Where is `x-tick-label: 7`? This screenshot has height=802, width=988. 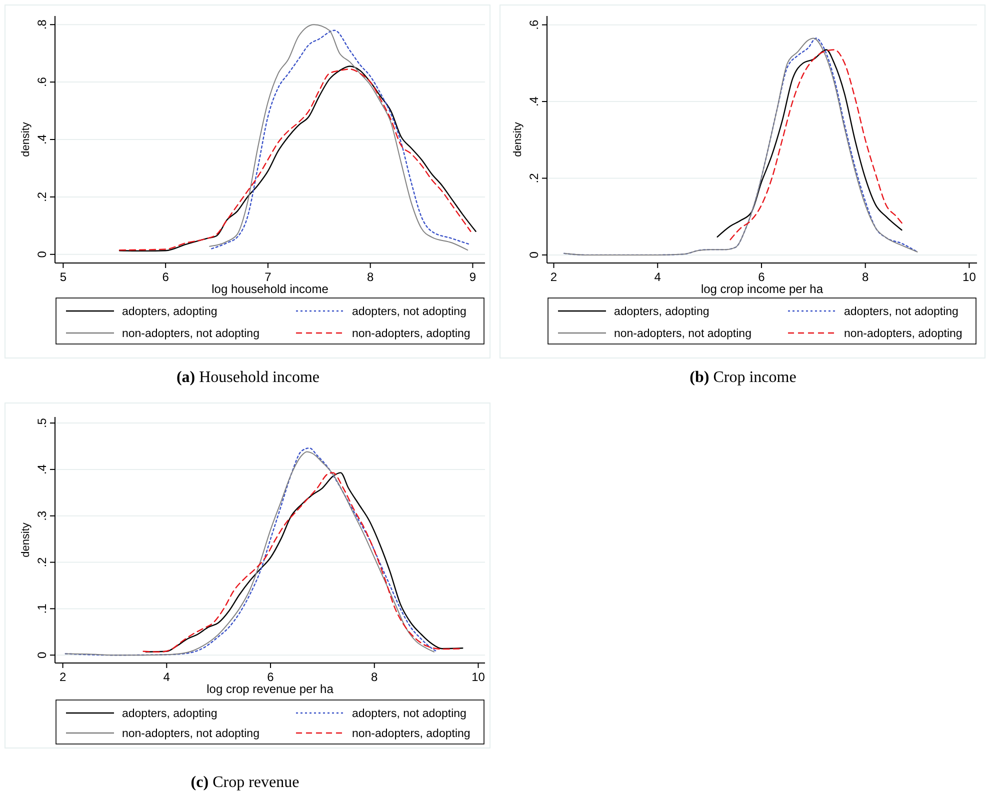 x-tick-label: 7 is located at coordinates (268, 277).